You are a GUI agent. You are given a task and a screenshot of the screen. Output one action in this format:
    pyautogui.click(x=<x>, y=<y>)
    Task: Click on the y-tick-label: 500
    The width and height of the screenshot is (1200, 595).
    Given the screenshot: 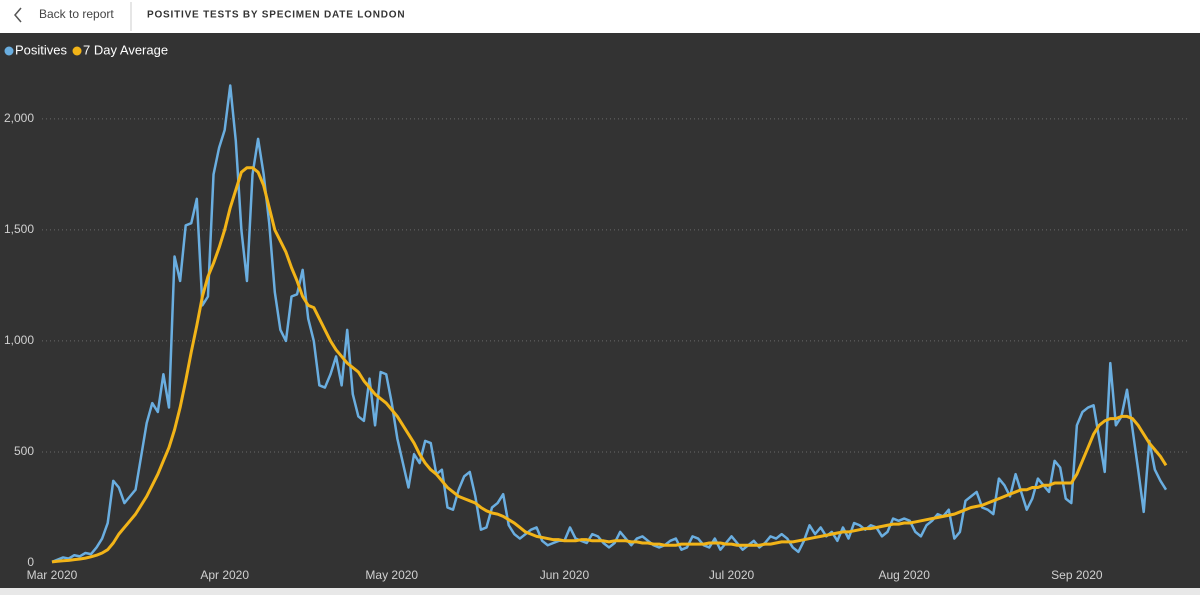 What is the action you would take?
    pyautogui.click(x=24, y=451)
    